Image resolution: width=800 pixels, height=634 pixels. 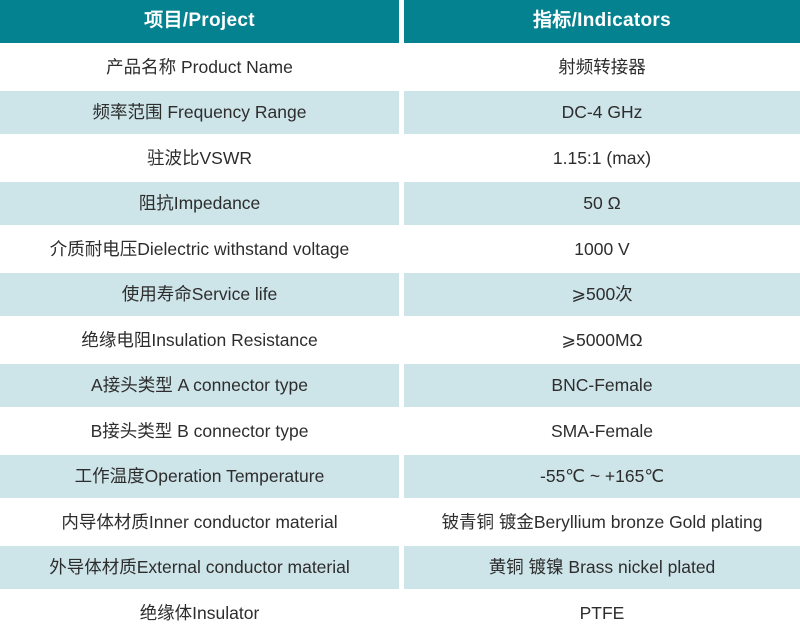 I want to click on table-row-insulation-resistance: 绝缘电阻Insulation Resistance ⩾5000MΩ, so click(x=400, y=339).